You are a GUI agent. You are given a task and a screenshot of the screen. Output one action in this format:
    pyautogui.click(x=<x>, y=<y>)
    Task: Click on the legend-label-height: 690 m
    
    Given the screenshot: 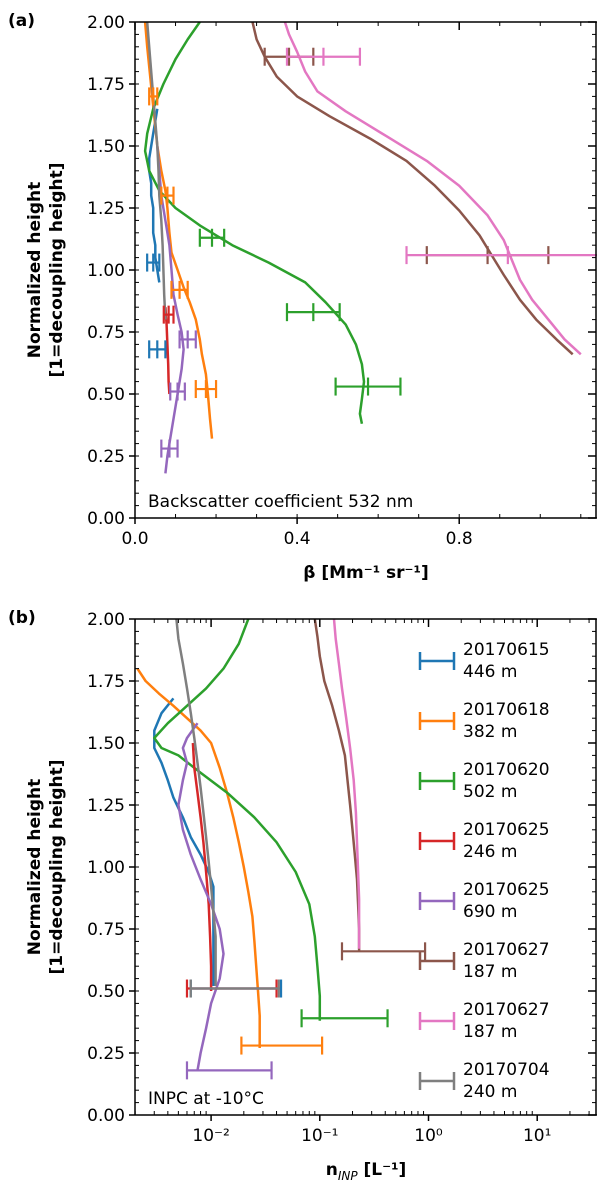 What is the action you would take?
    pyautogui.click(x=490, y=912)
    